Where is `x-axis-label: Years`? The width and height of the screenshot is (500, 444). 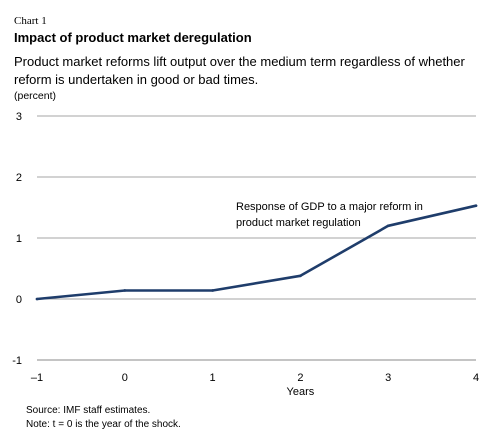
x-axis-label: Years is located at coordinates (301, 392).